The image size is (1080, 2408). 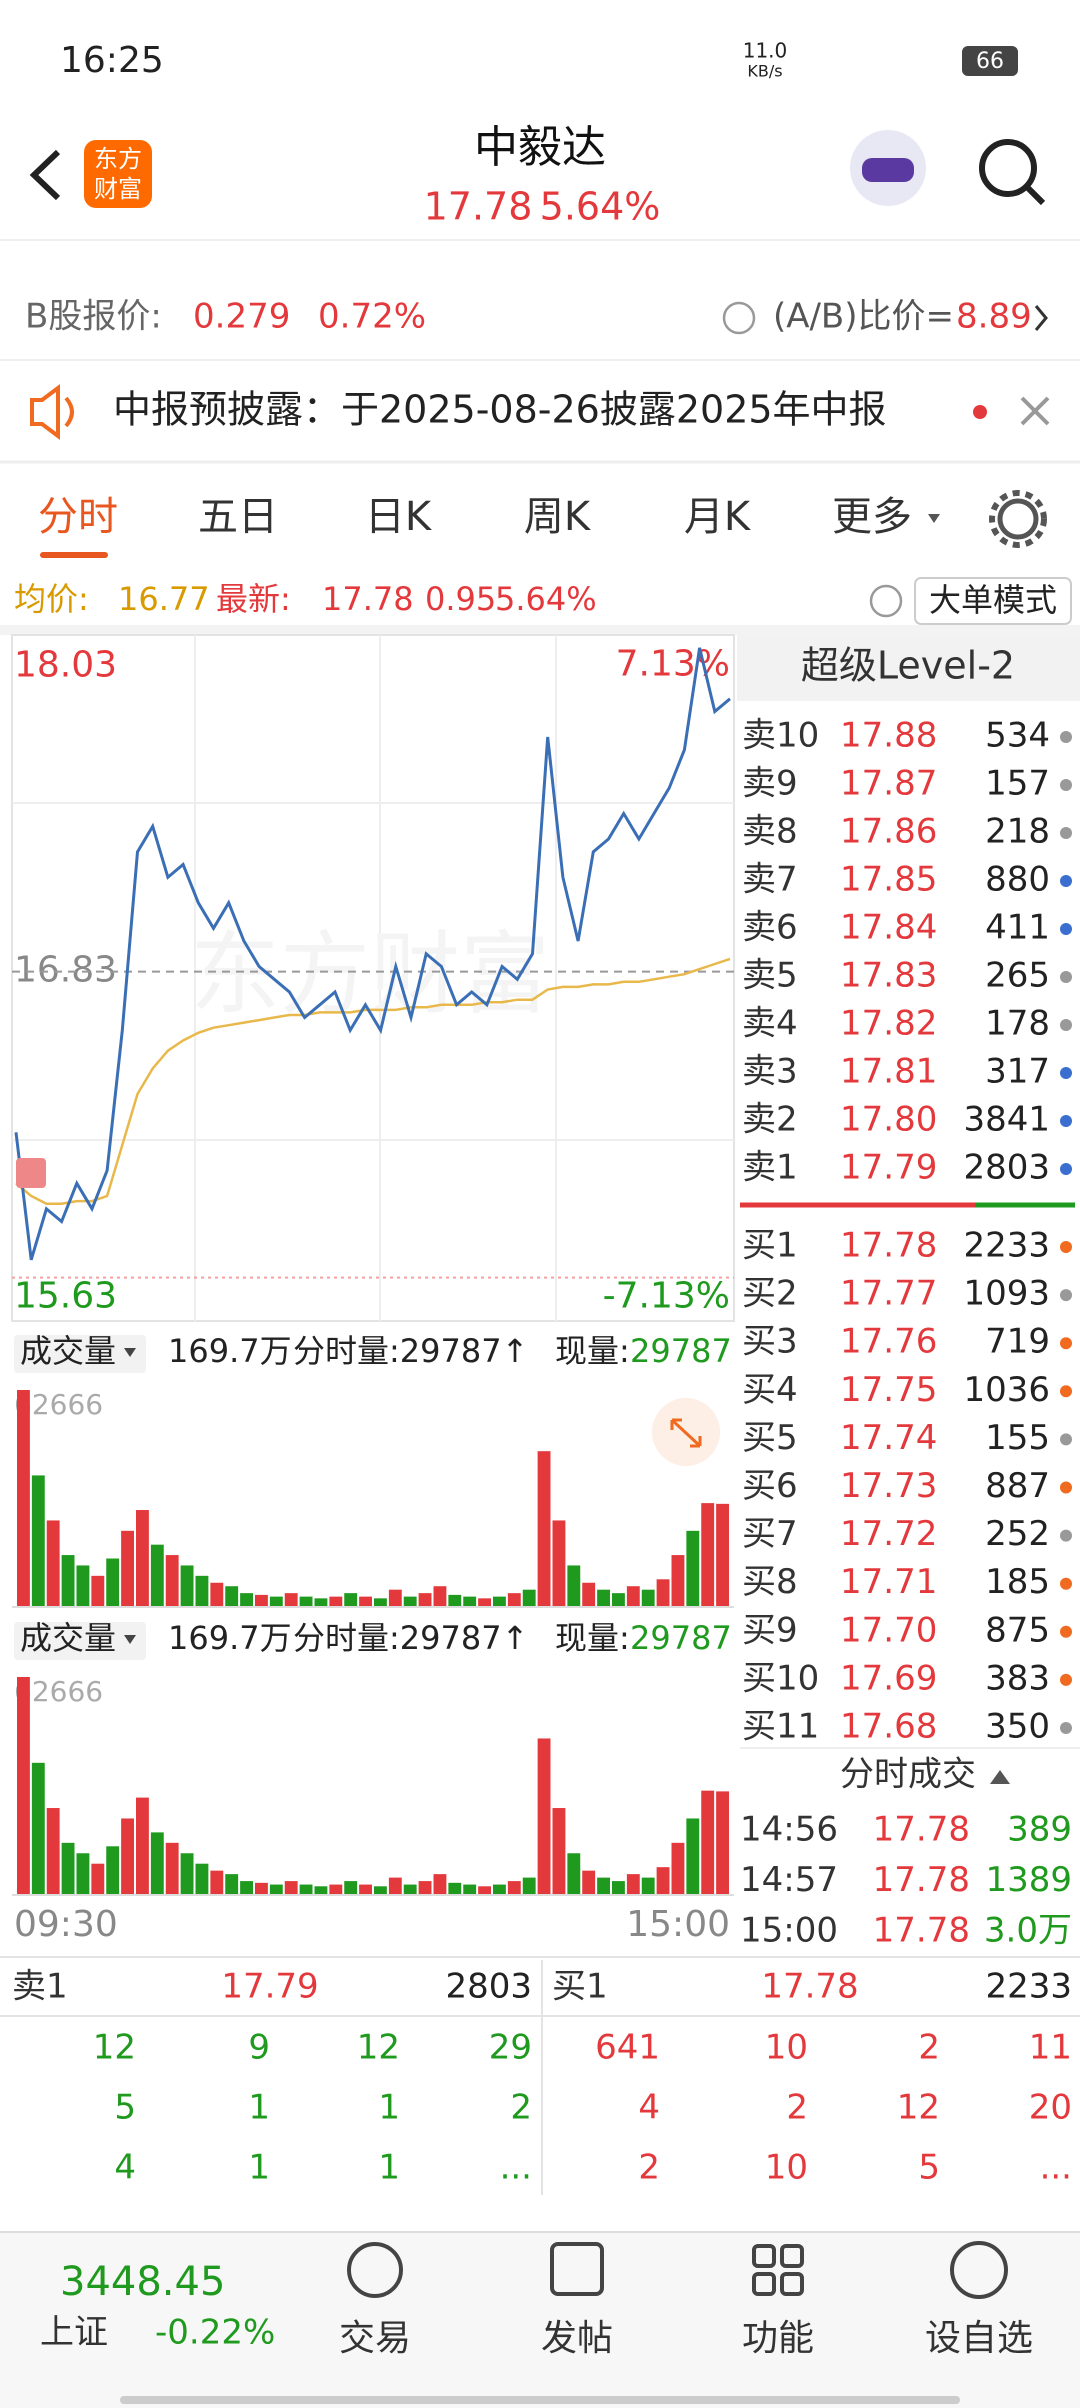 I want to click on book-price: 17.75, so click(x=888, y=1390).